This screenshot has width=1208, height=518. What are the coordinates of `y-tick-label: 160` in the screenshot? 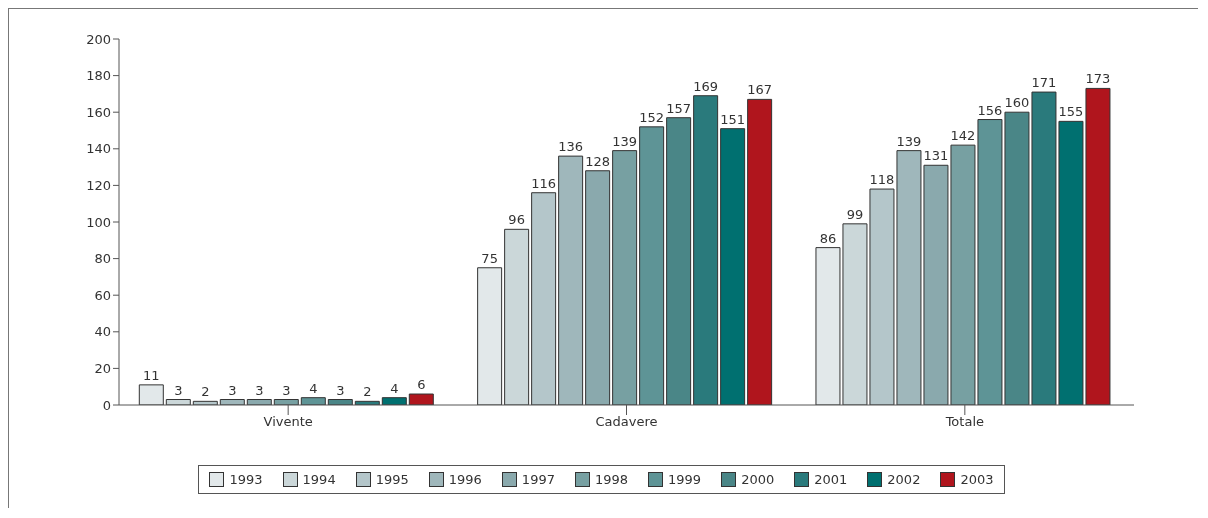 It's located at (98, 112).